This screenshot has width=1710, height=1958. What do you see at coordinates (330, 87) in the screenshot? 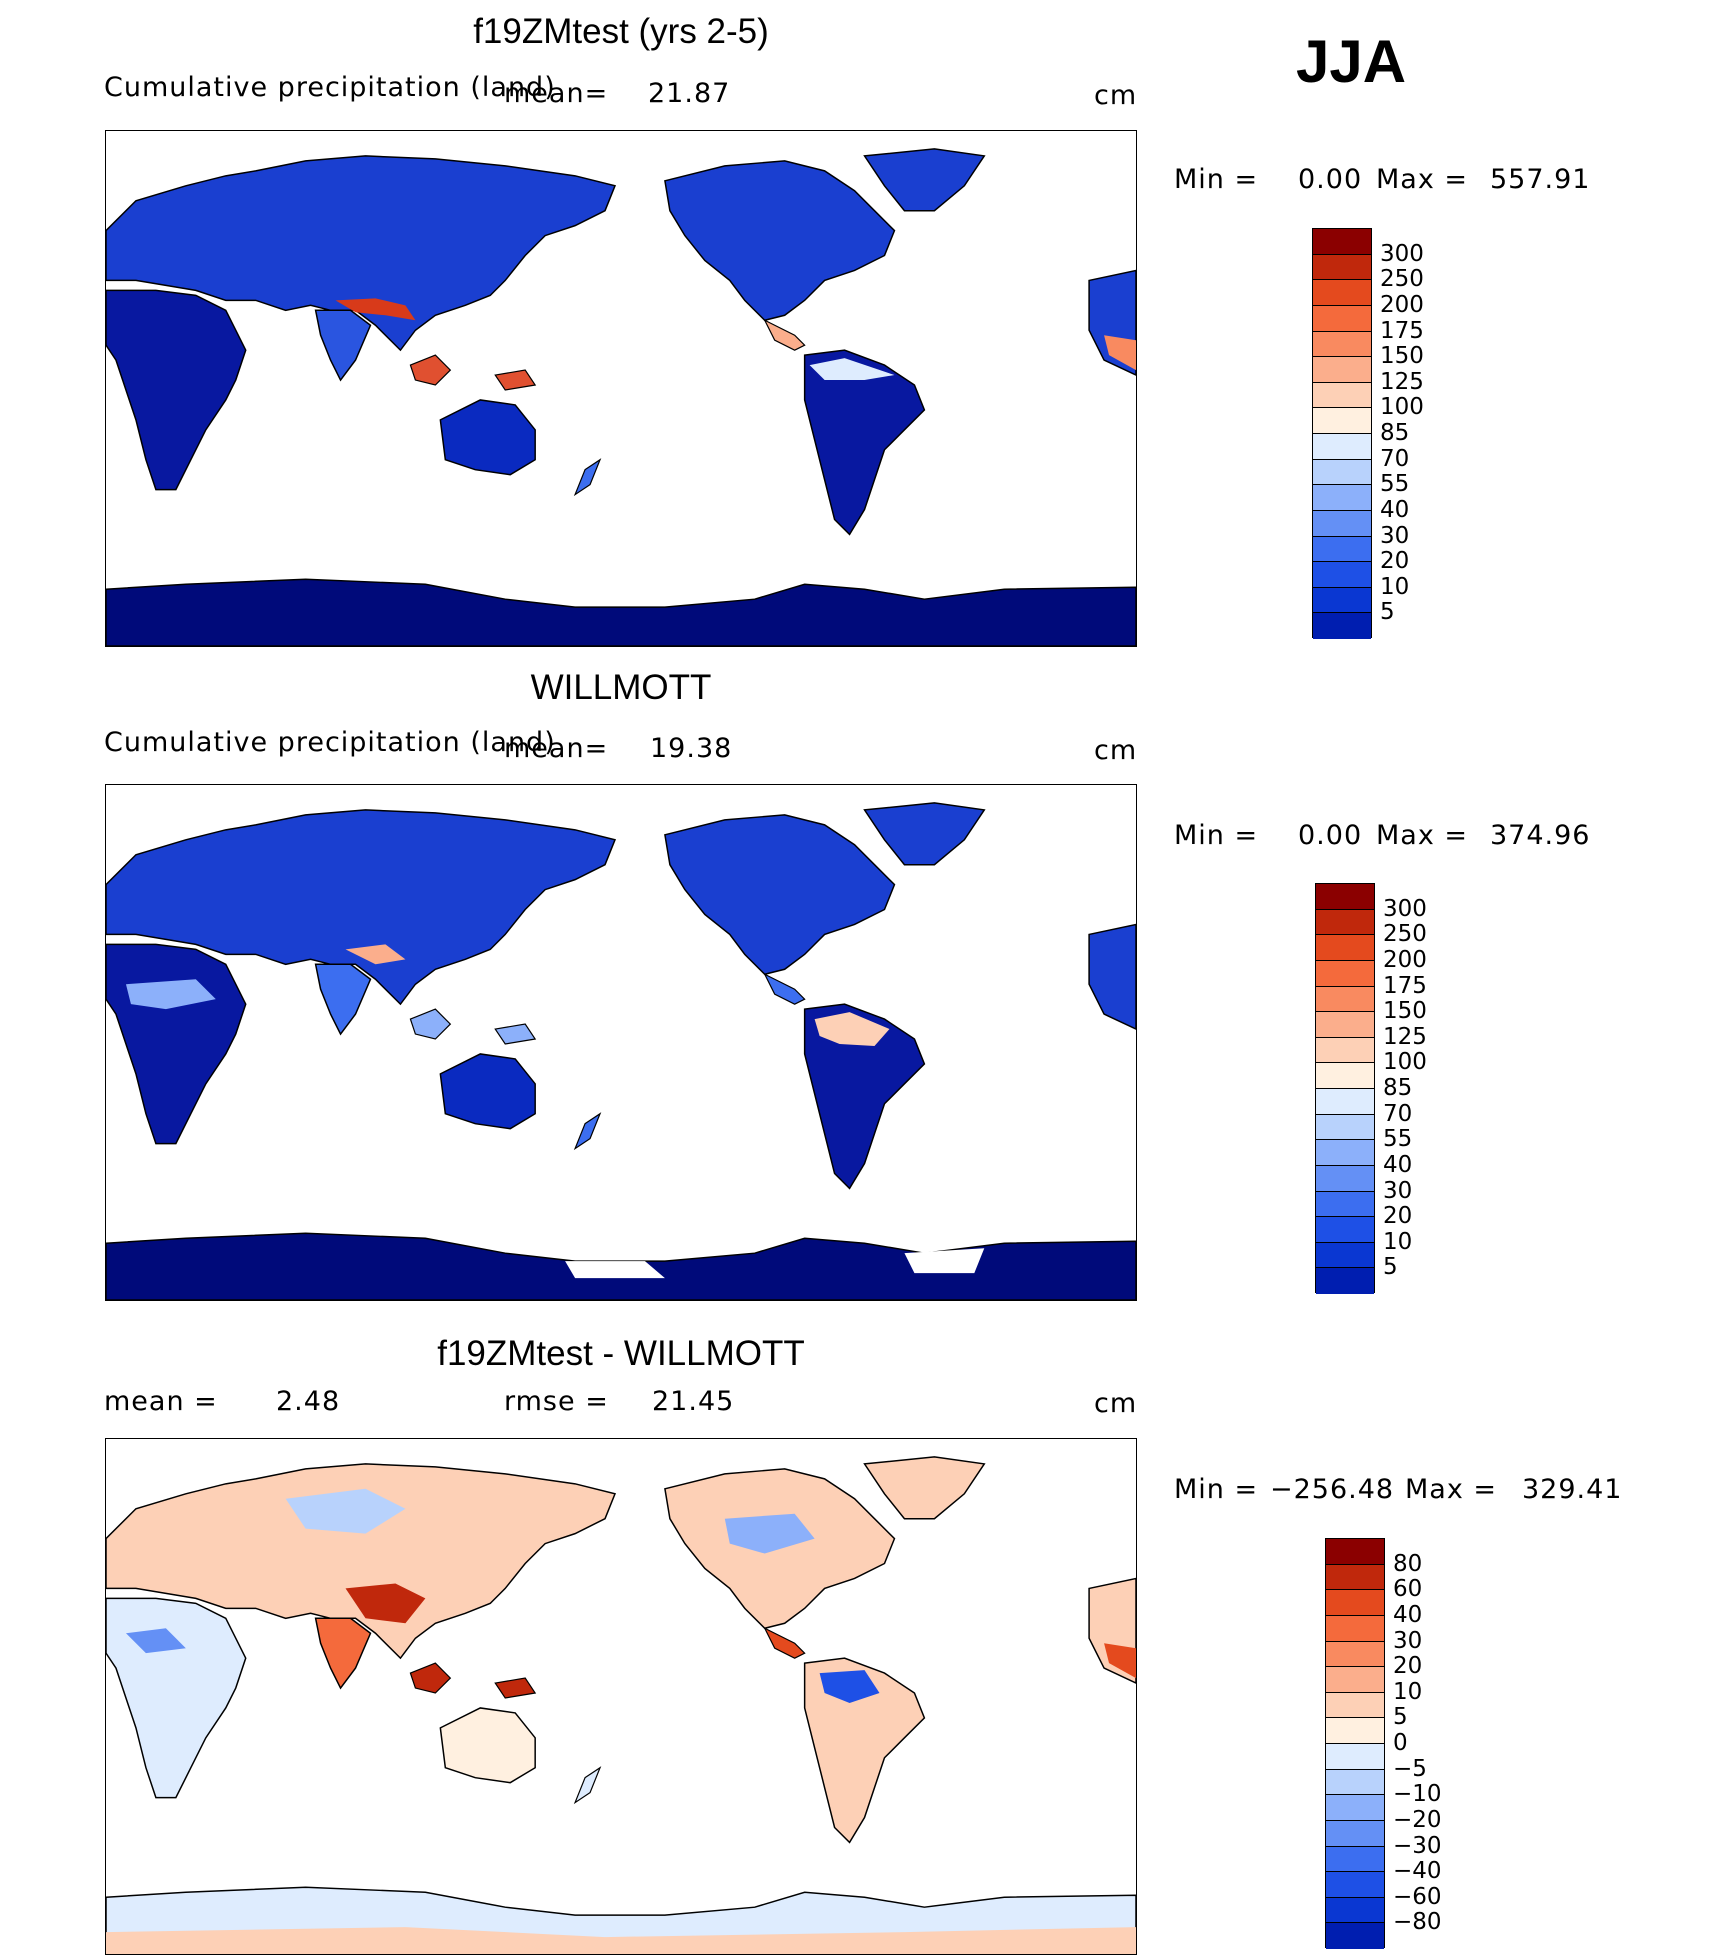
I see `panel1-variable: Cumulative precipitation (land)` at bounding box center [330, 87].